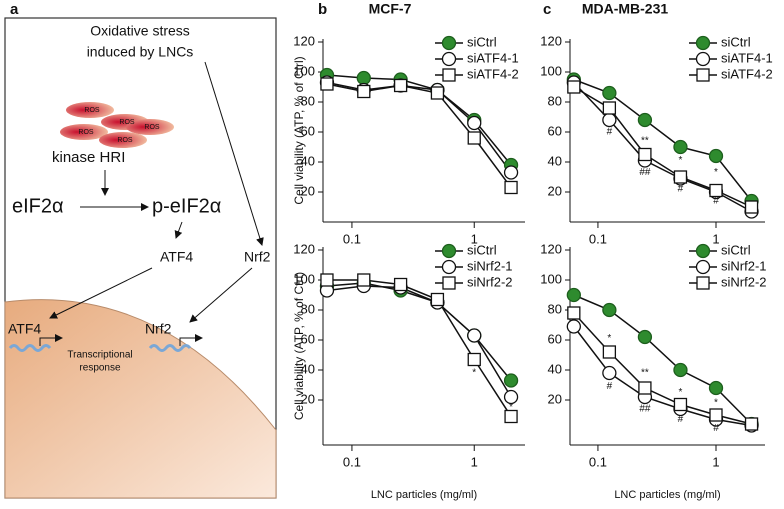 Image resolution: width=784 pixels, height=509 pixels. I want to click on cell-region, so click(140, 399).